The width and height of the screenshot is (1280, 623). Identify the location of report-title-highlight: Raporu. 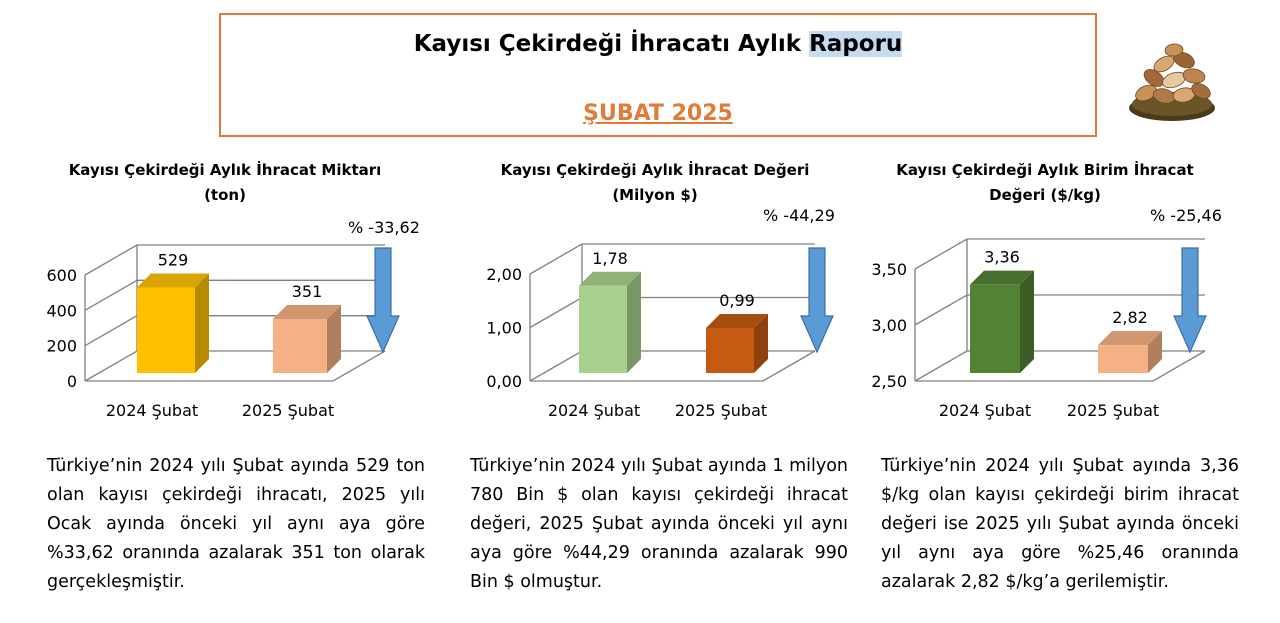
(856, 44).